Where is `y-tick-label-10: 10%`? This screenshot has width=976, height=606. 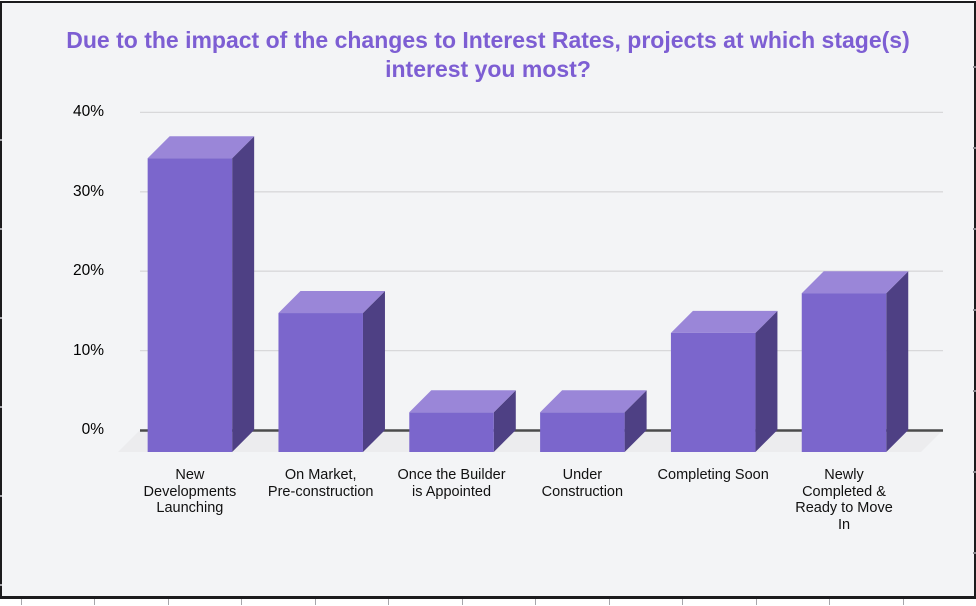
y-tick-label-10: 10% is located at coordinates (88, 350).